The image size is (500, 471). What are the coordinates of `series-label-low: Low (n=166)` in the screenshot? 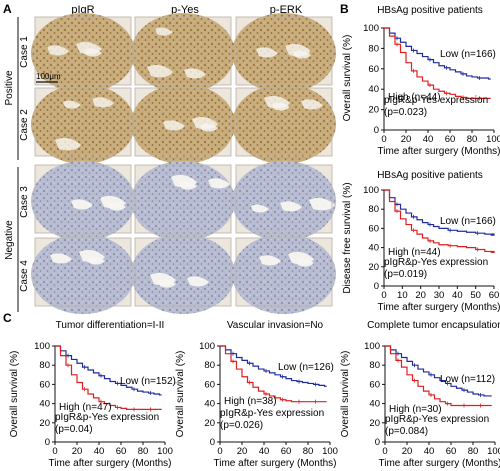 It's located at (468, 54).